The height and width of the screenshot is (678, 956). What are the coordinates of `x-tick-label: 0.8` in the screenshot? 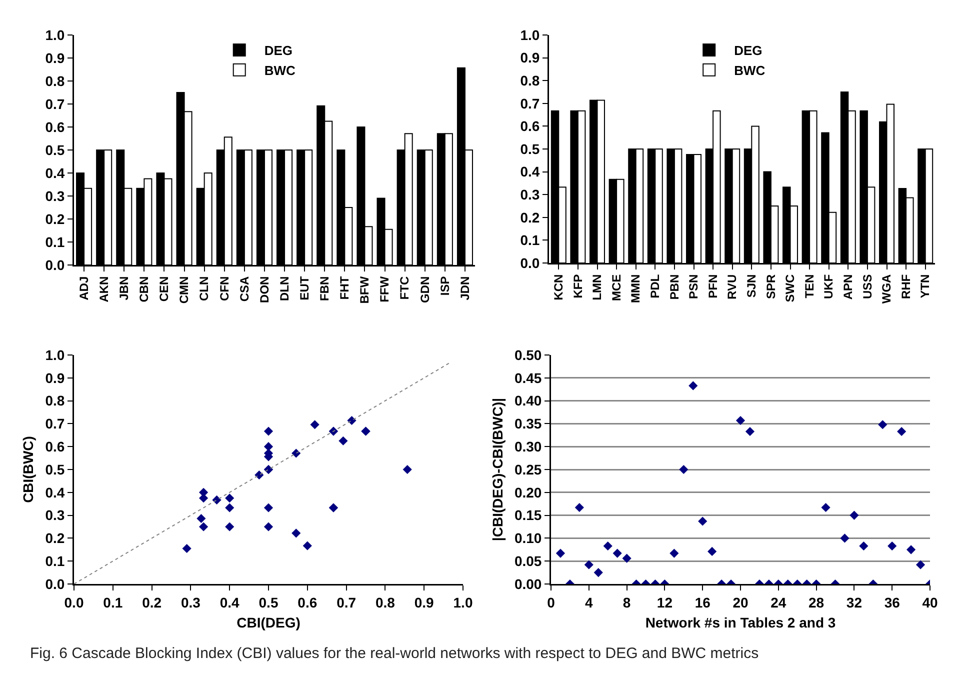 It's located at (385, 602).